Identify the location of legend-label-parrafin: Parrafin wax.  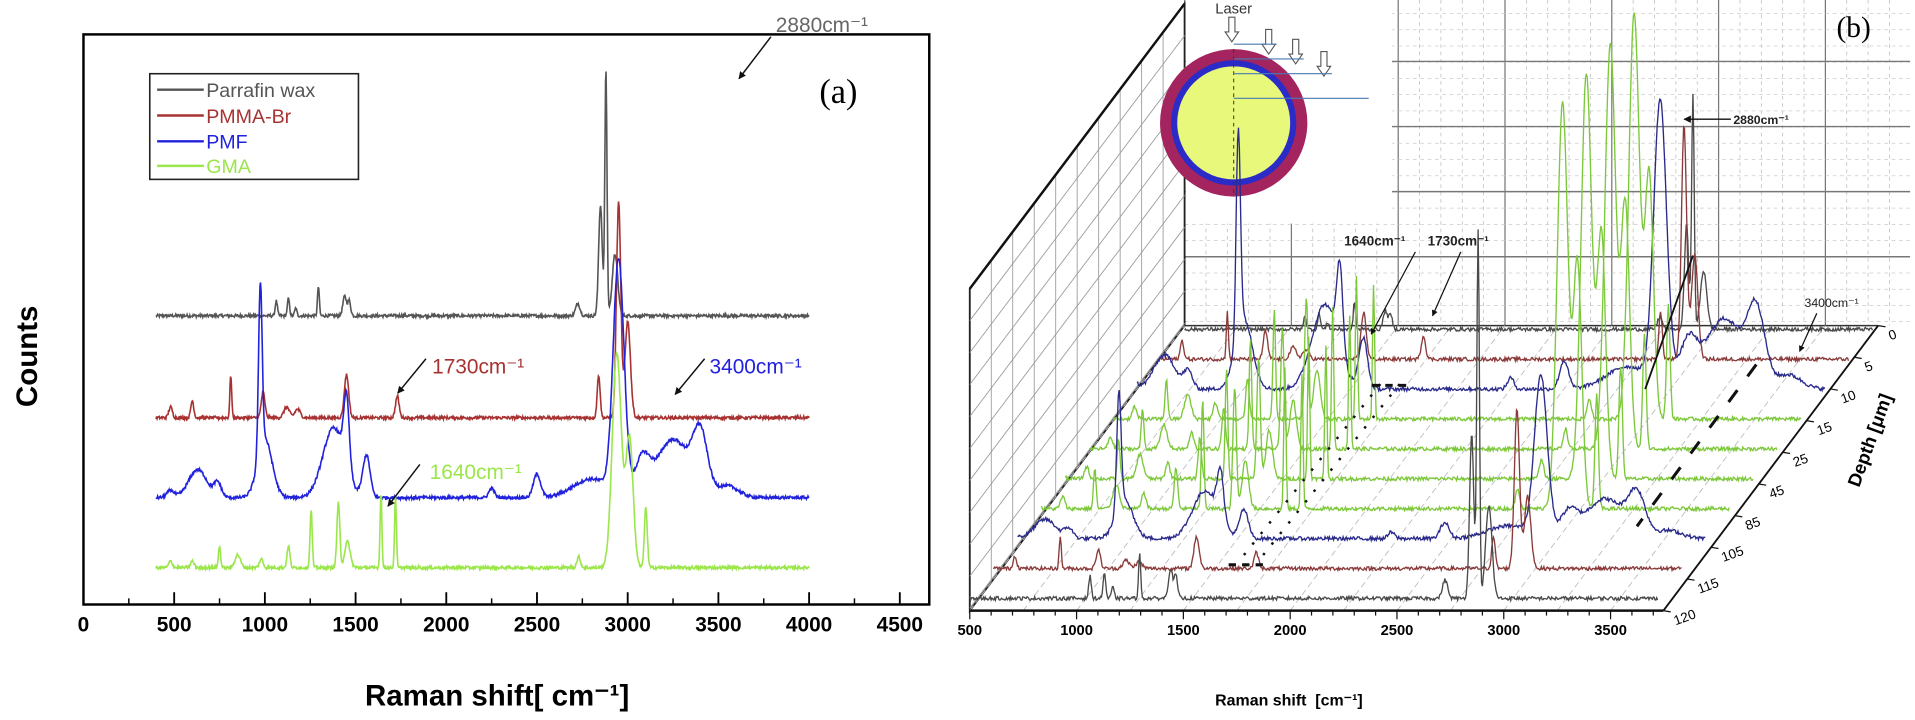
(260, 91).